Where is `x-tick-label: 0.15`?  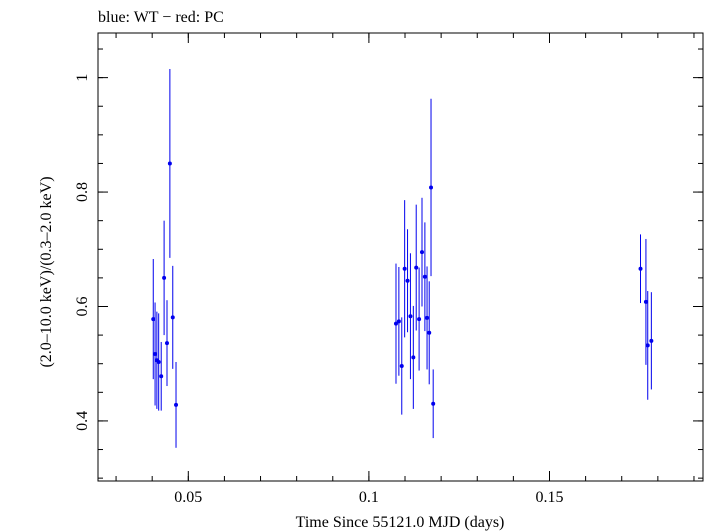
x-tick-label: 0.15 is located at coordinates (549, 497).